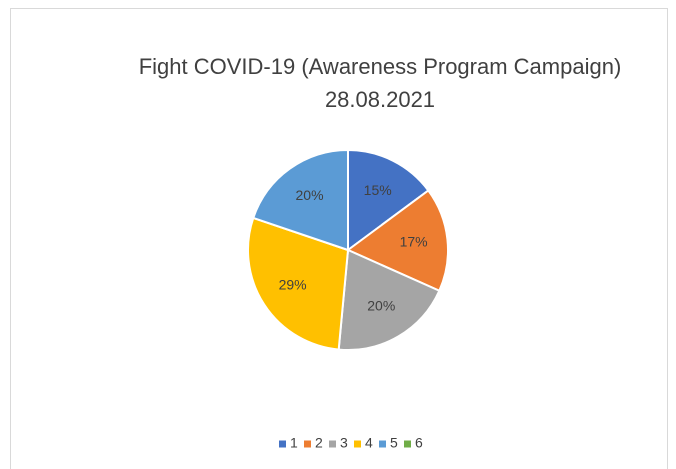 This screenshot has width=676, height=469. I want to click on legend-label: 3, so click(344, 443).